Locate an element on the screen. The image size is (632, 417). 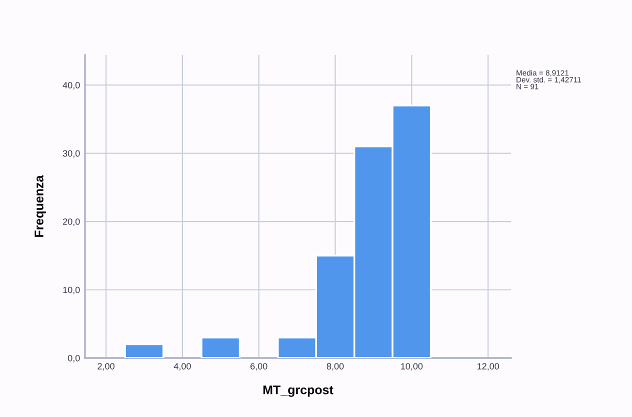
x-tick-label: 10,00 is located at coordinates (412, 367).